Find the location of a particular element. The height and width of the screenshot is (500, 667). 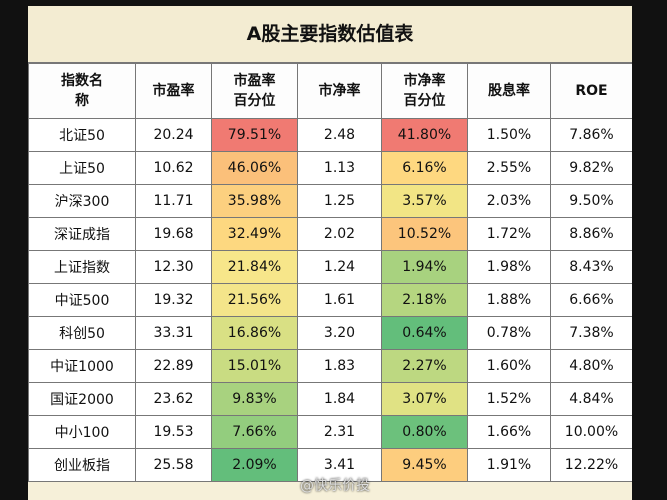

header-text: 股息率 is located at coordinates (509, 91).